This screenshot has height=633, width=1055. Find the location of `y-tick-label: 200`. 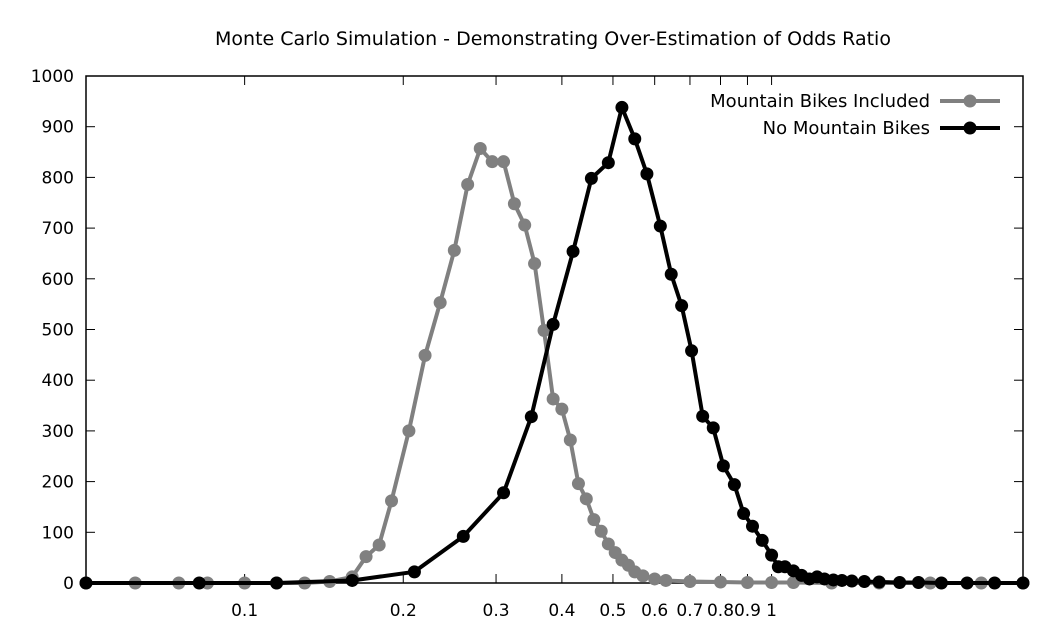

y-tick-label: 200 is located at coordinates (58, 483).